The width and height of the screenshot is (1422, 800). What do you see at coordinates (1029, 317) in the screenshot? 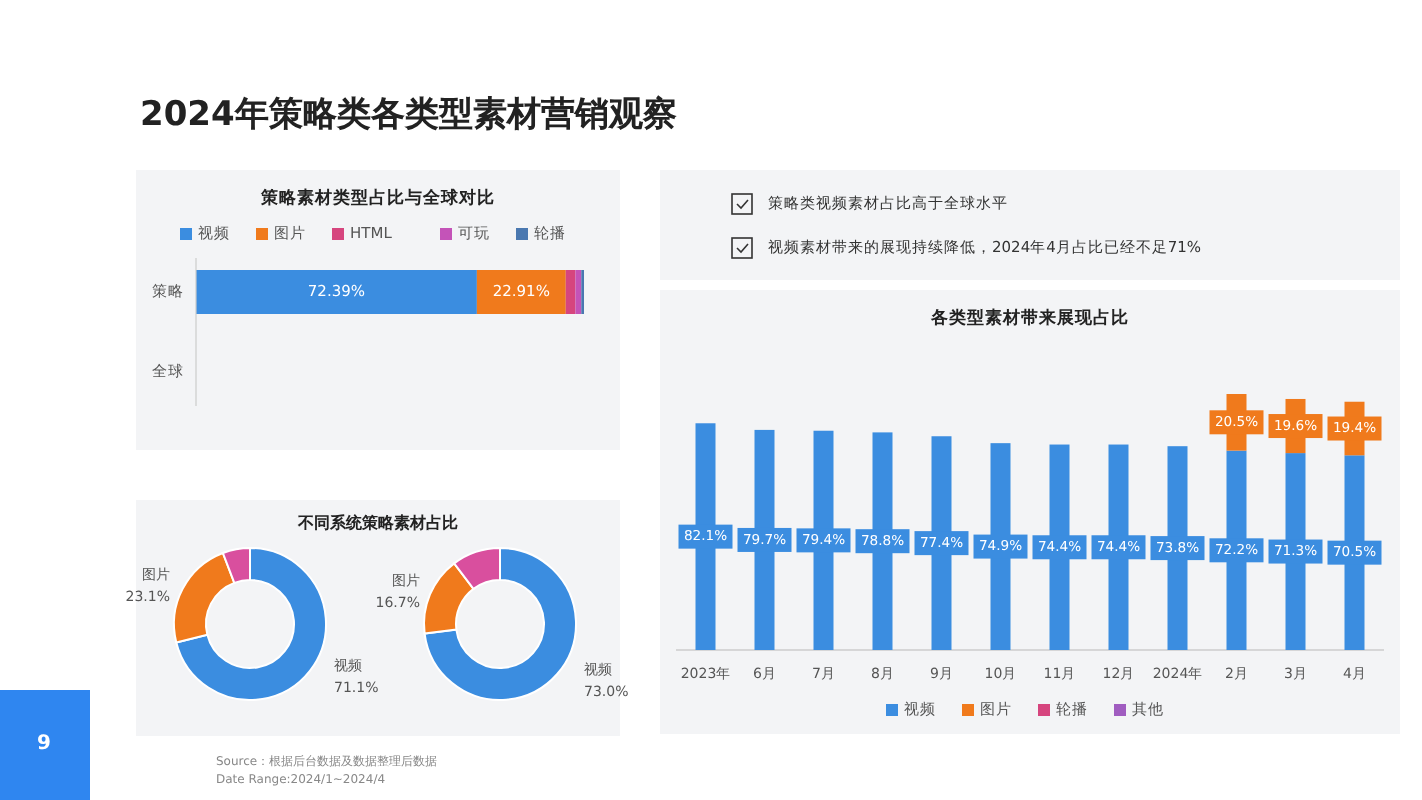
I see `chart-title: 各类型素材带来展现占比` at bounding box center [1029, 317].